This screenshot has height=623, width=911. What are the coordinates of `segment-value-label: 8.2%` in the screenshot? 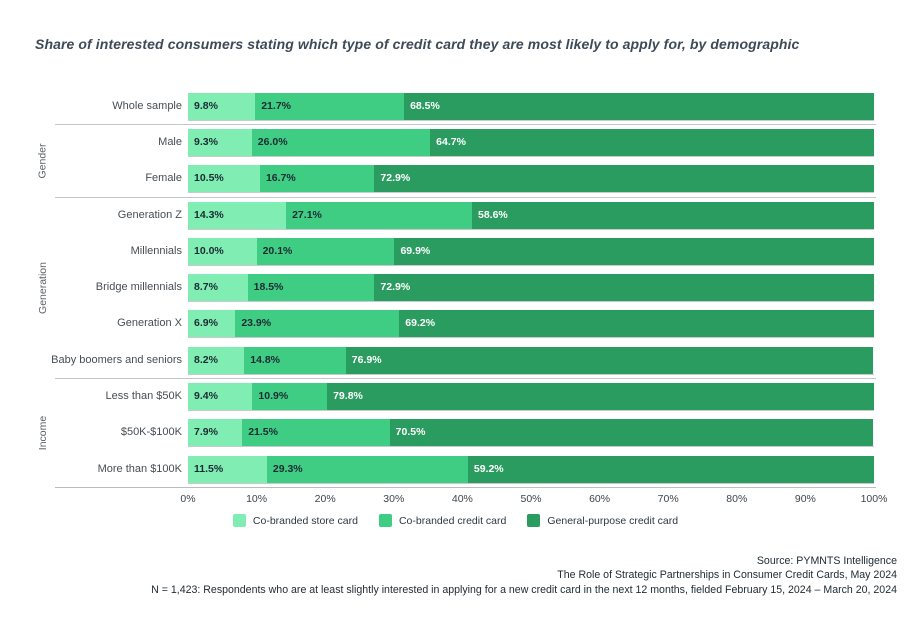 It's located at (206, 359).